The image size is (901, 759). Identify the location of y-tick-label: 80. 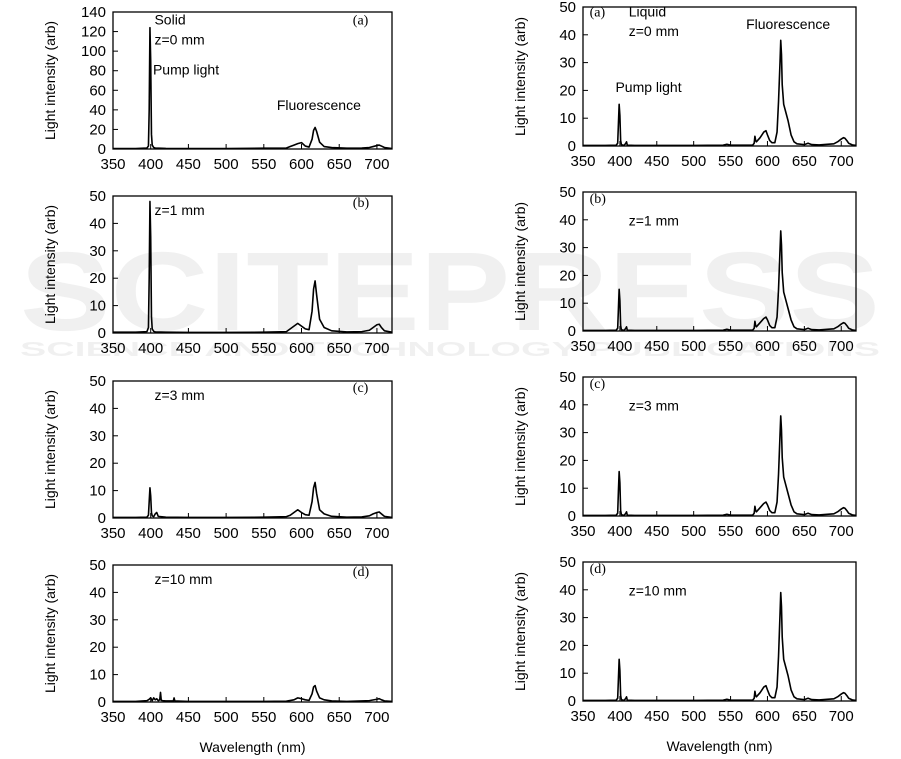
(97, 71).